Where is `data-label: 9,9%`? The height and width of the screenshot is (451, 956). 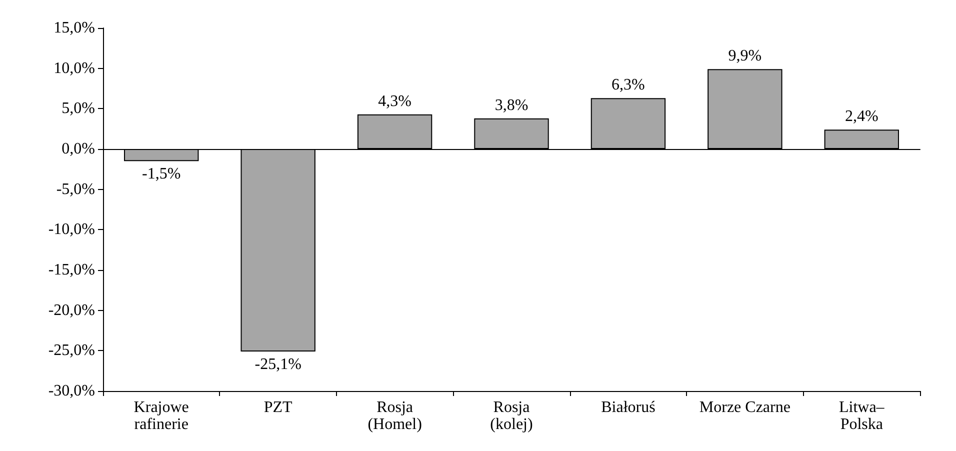 data-label: 9,9% is located at coordinates (745, 56).